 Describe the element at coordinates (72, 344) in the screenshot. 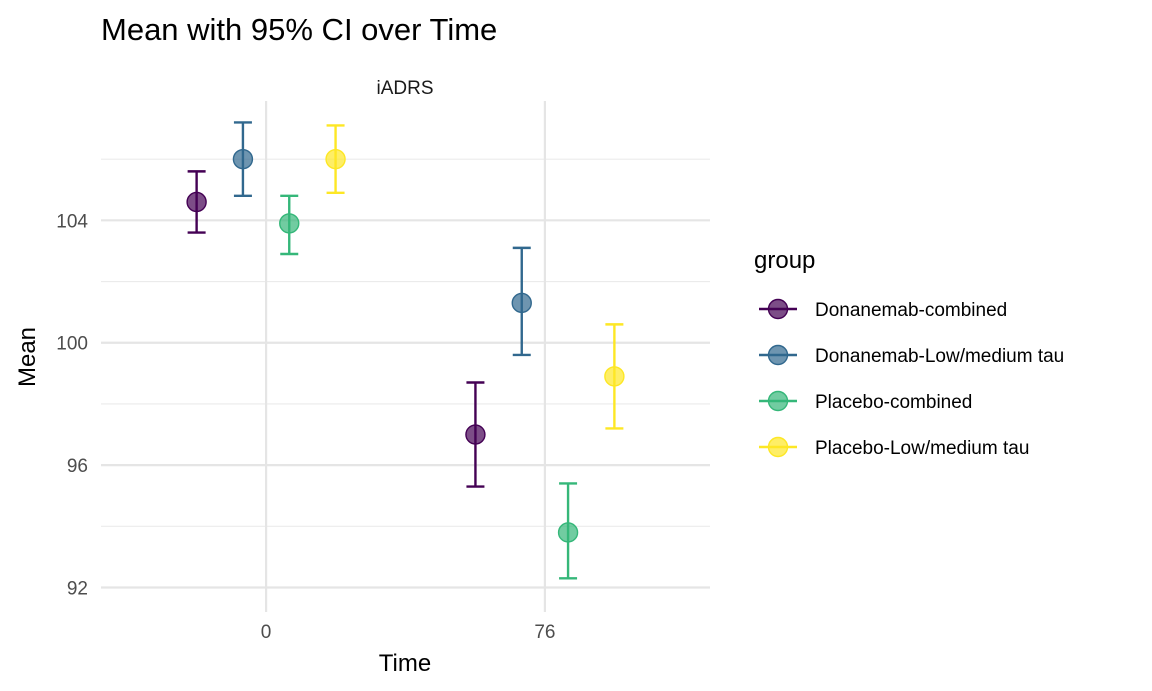

I see `y-tick-label: 100` at that location.